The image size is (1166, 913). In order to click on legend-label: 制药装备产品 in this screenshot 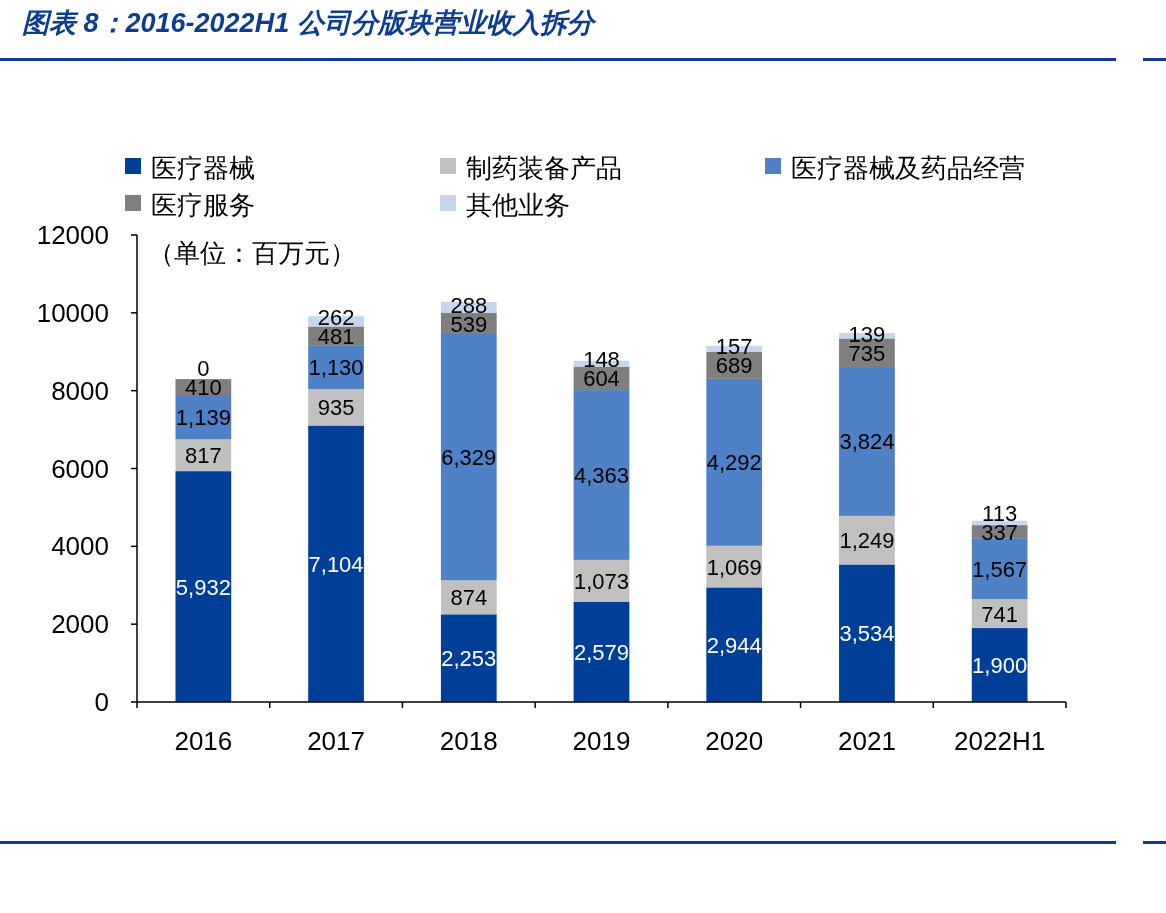, I will do `click(544, 168)`.